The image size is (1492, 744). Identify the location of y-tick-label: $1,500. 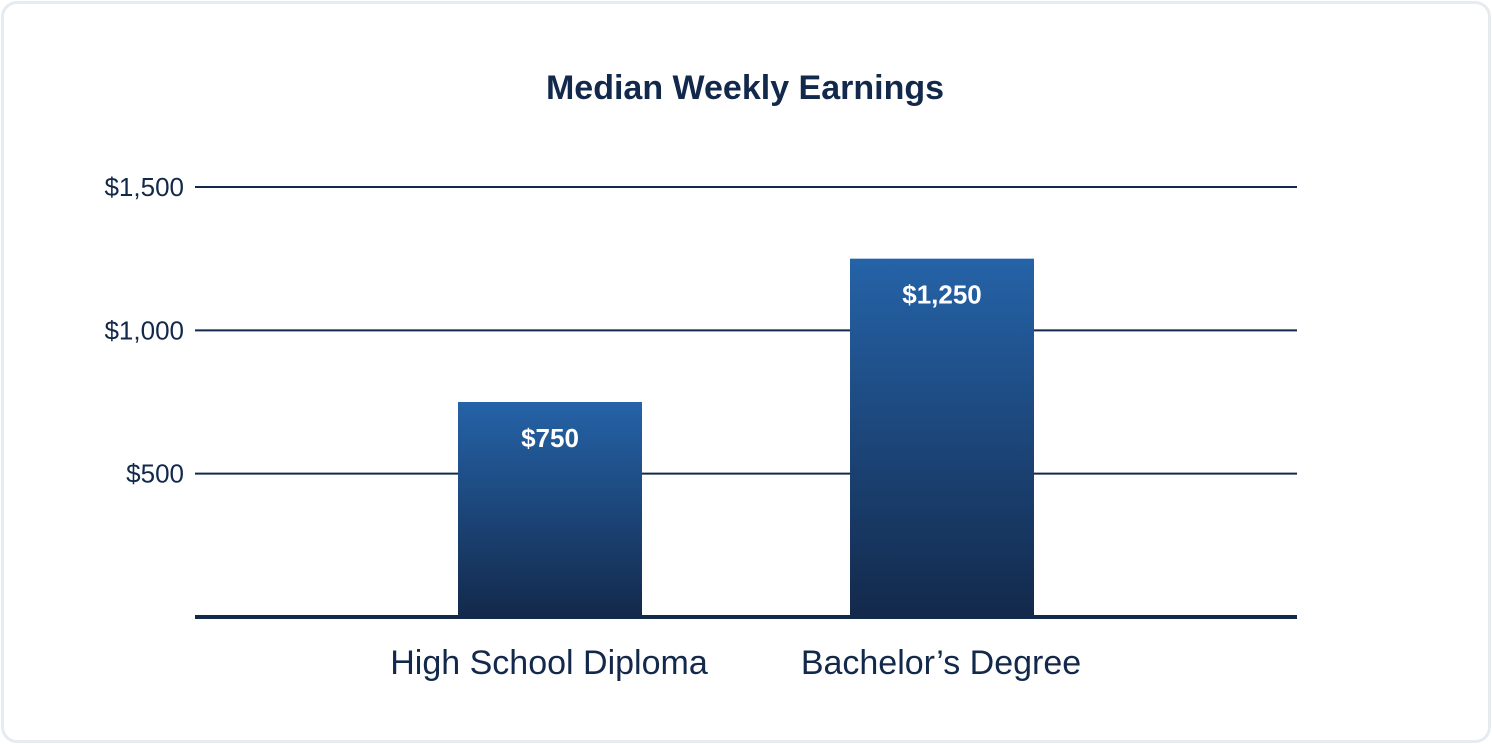
(144, 187).